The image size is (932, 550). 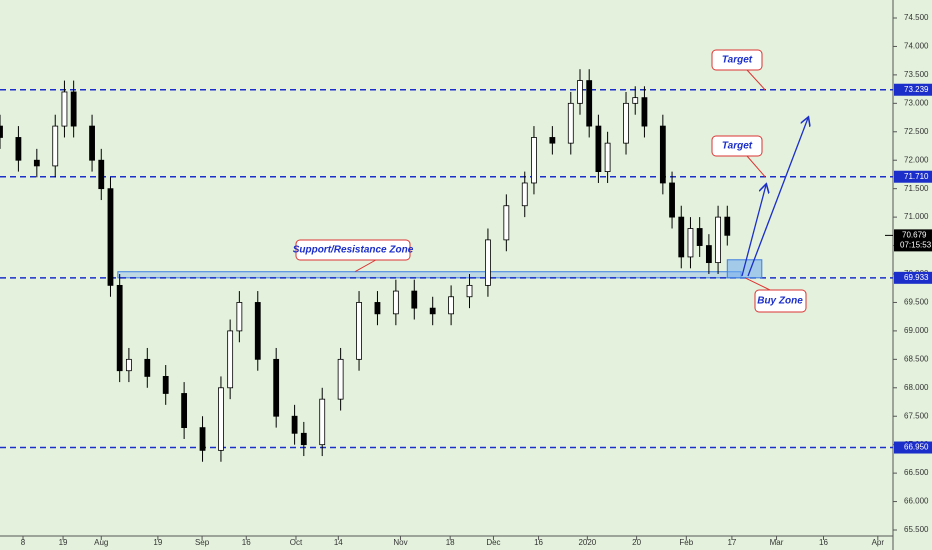 What do you see at coordinates (916, 159) in the screenshot?
I see `y-tick-label: 72.000` at bounding box center [916, 159].